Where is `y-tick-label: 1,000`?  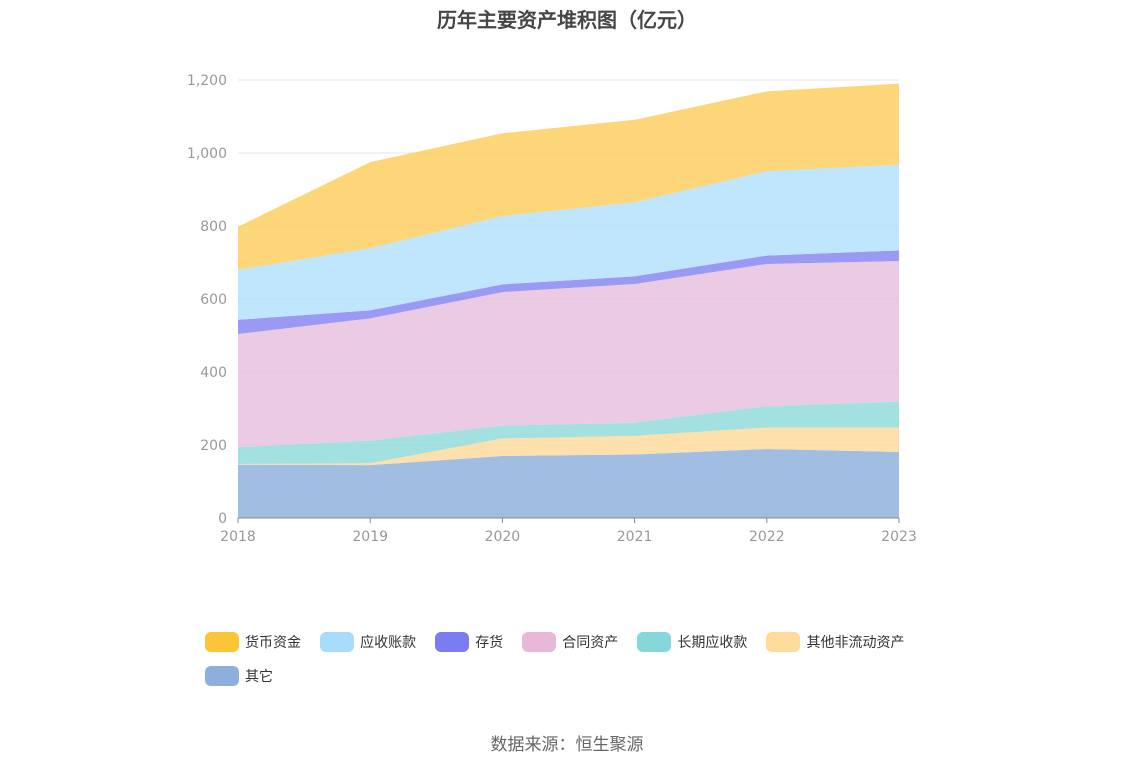
y-tick-label: 1,000 is located at coordinates (207, 154).